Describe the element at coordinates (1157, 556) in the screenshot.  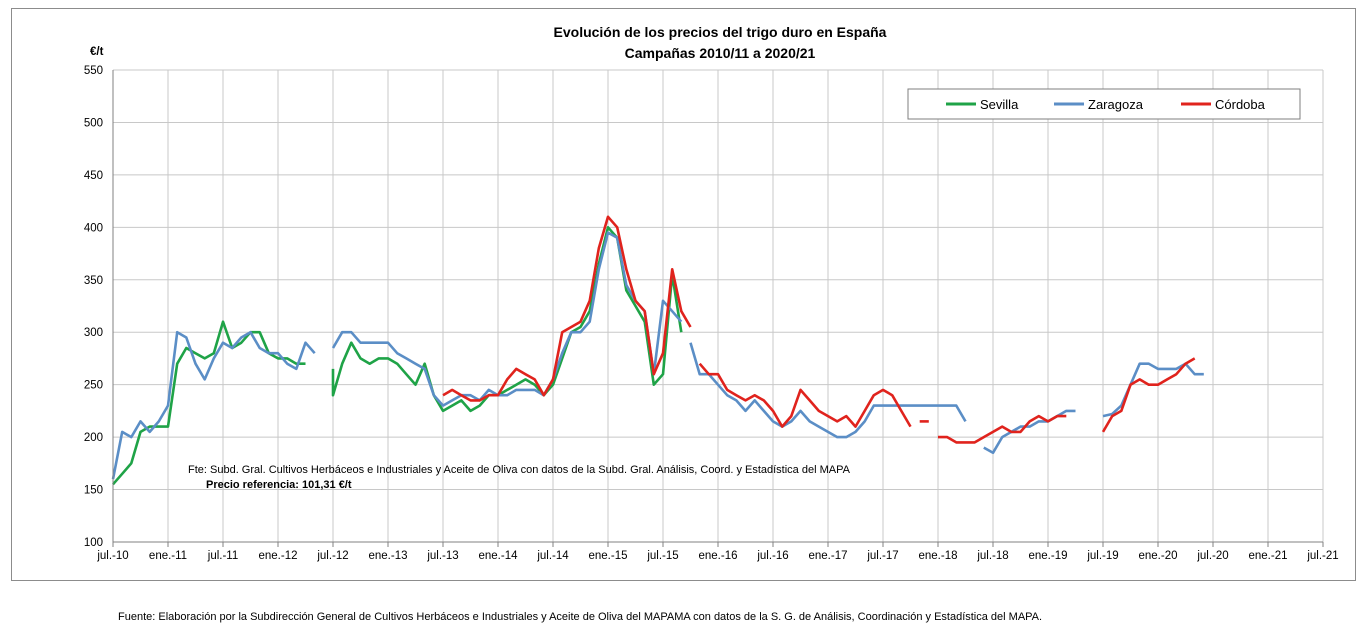
I see `x-tick-label: ene.-20` at that location.